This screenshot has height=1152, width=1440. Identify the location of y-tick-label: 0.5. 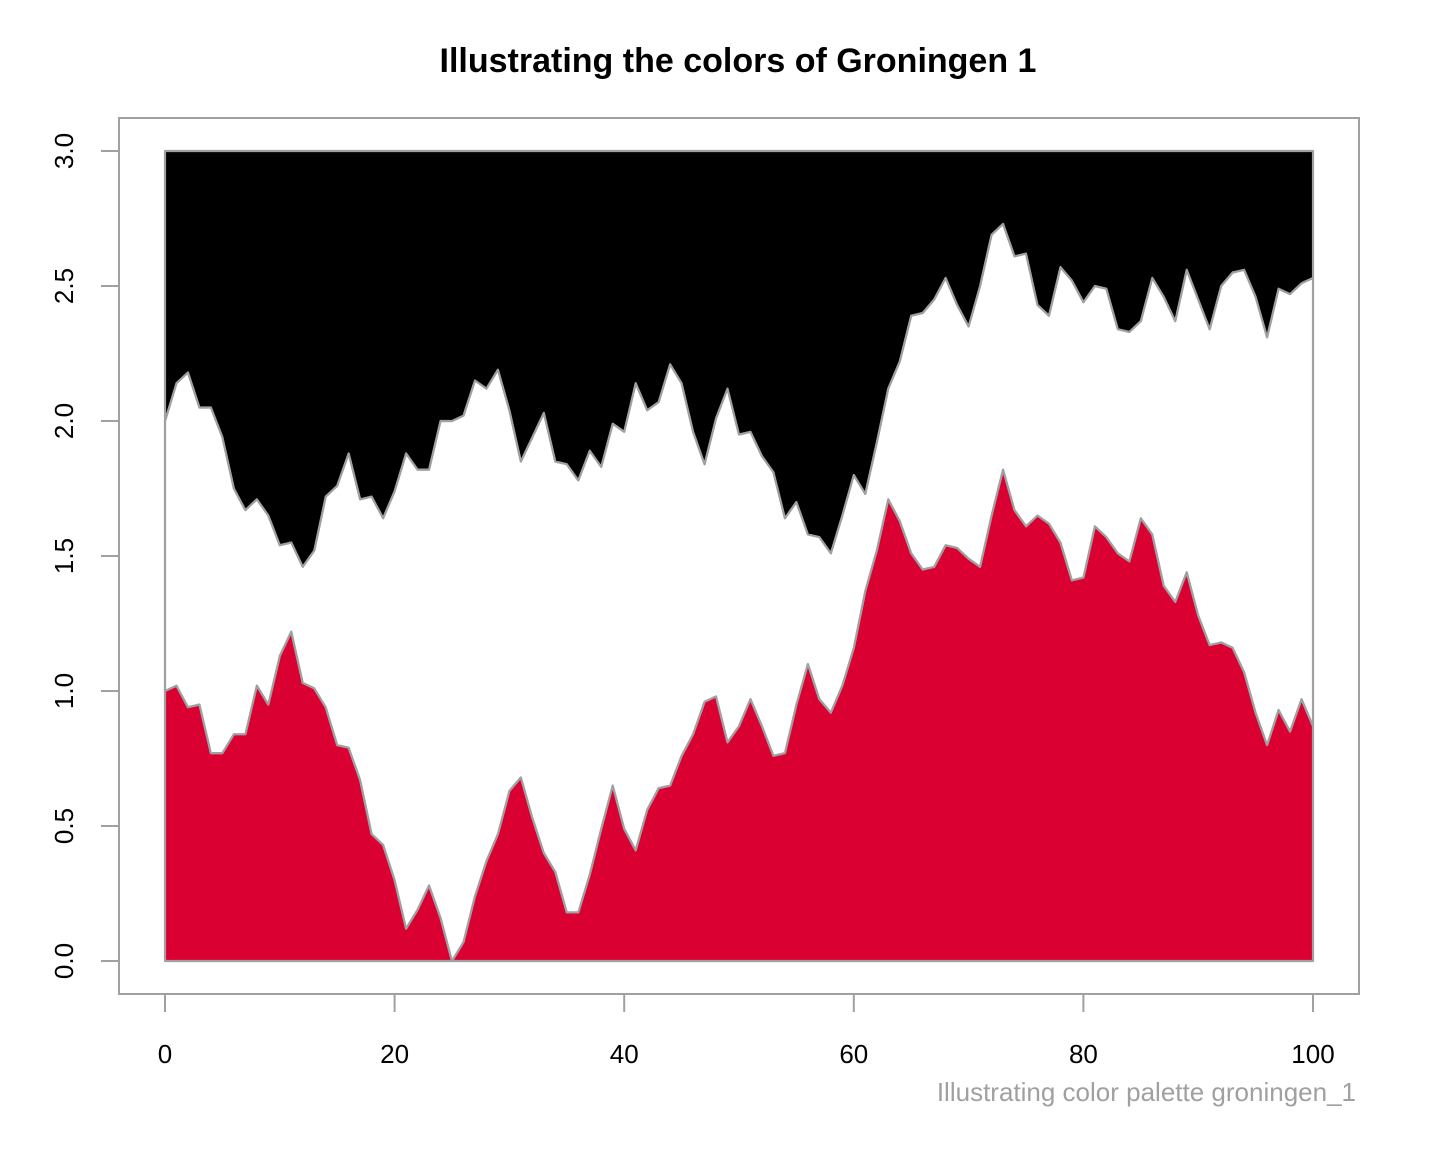
(64, 826).